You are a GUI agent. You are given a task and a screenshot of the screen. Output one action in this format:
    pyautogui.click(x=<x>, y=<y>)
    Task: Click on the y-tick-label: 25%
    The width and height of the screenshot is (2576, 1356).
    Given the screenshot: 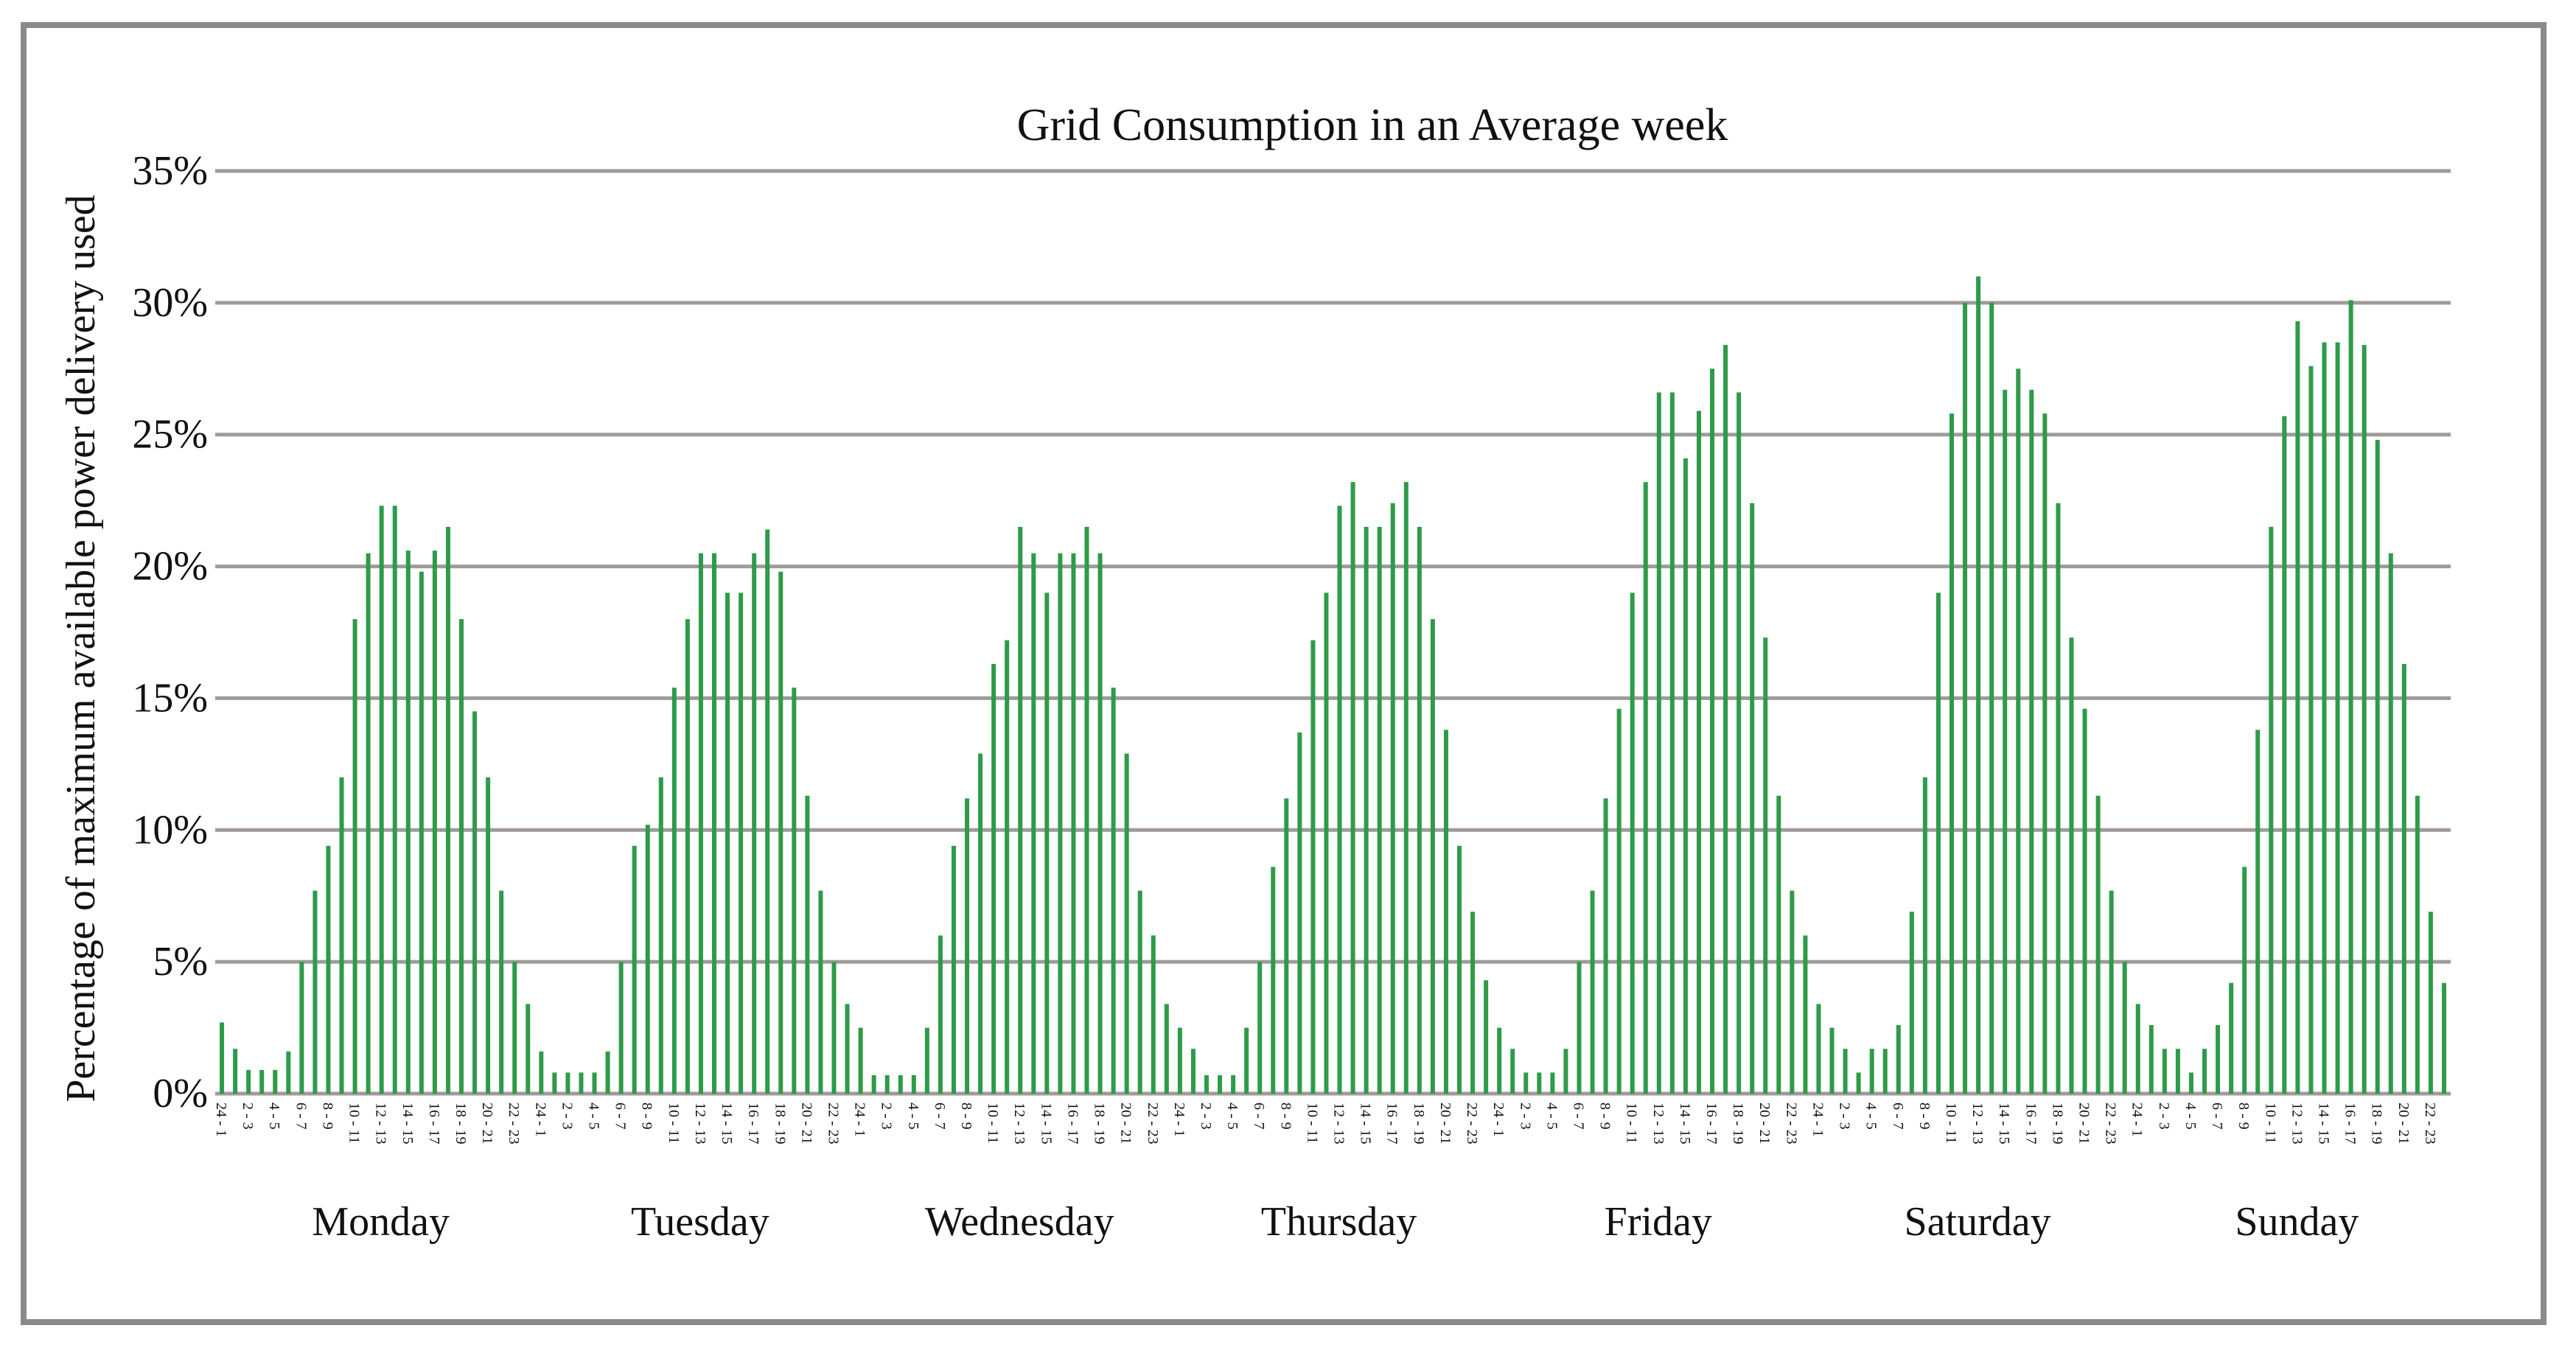 What is the action you would take?
    pyautogui.click(x=170, y=435)
    